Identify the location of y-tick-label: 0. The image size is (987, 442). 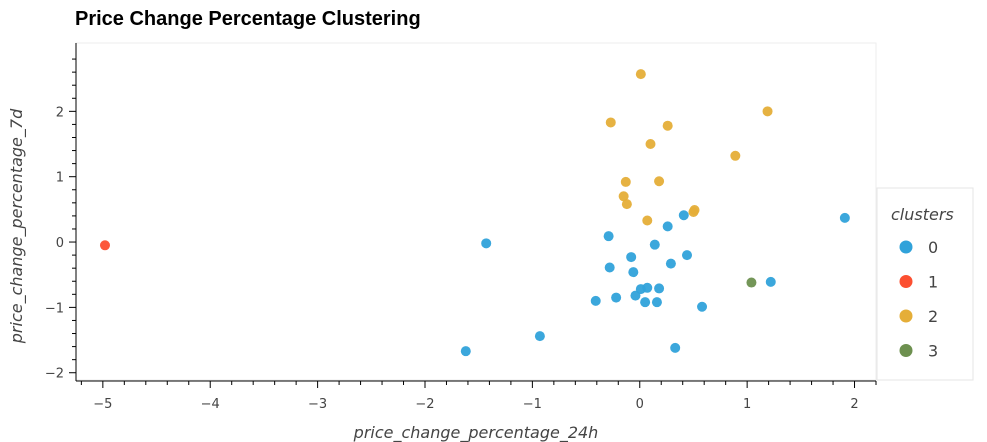
(60, 243).